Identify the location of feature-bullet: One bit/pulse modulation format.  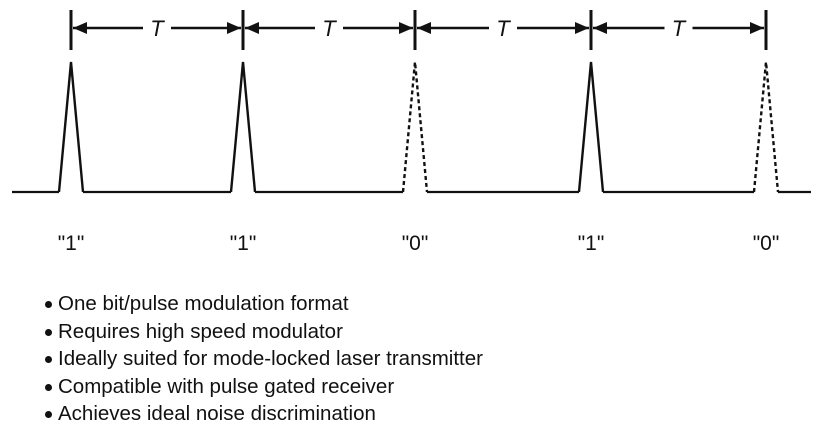
(264, 304).